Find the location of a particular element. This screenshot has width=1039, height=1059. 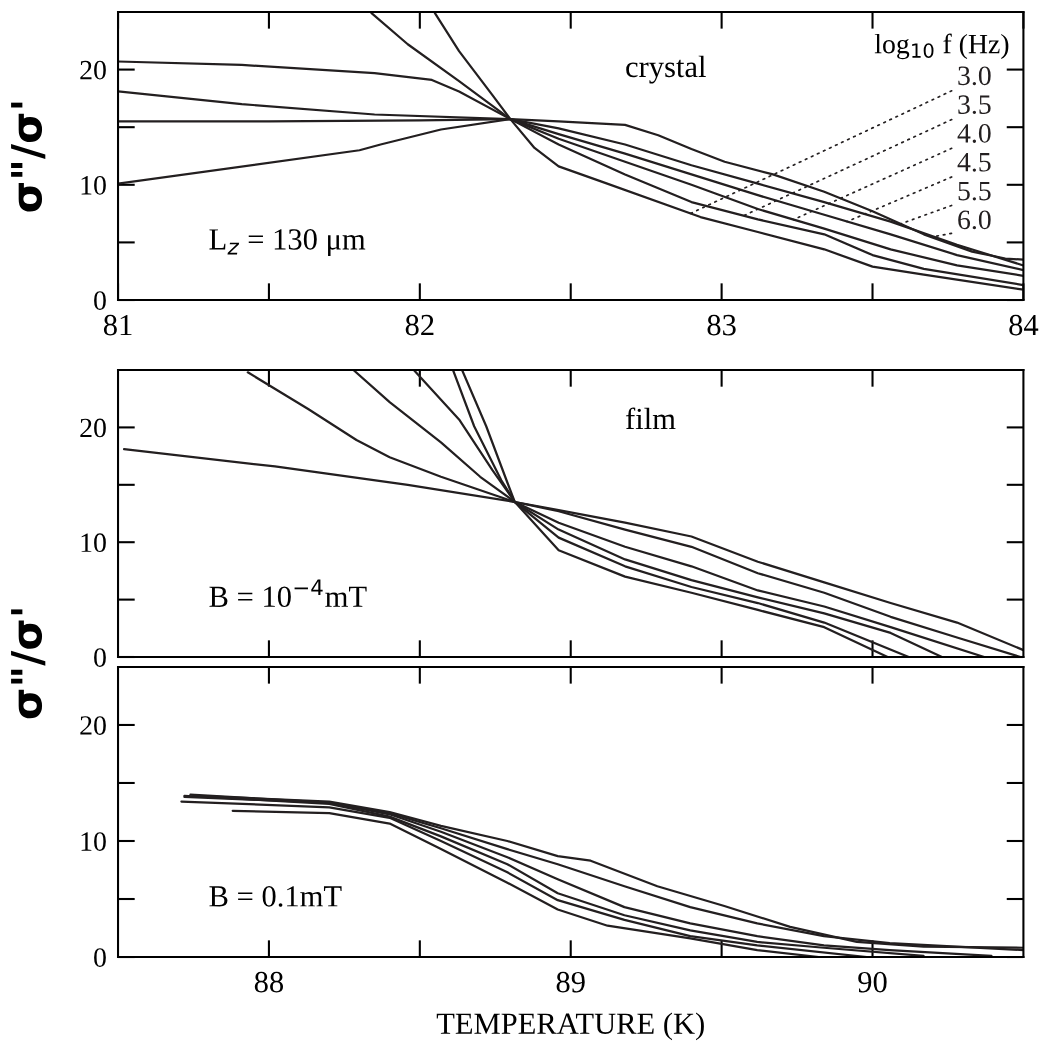

x-tick-label: 89 is located at coordinates (570, 982).